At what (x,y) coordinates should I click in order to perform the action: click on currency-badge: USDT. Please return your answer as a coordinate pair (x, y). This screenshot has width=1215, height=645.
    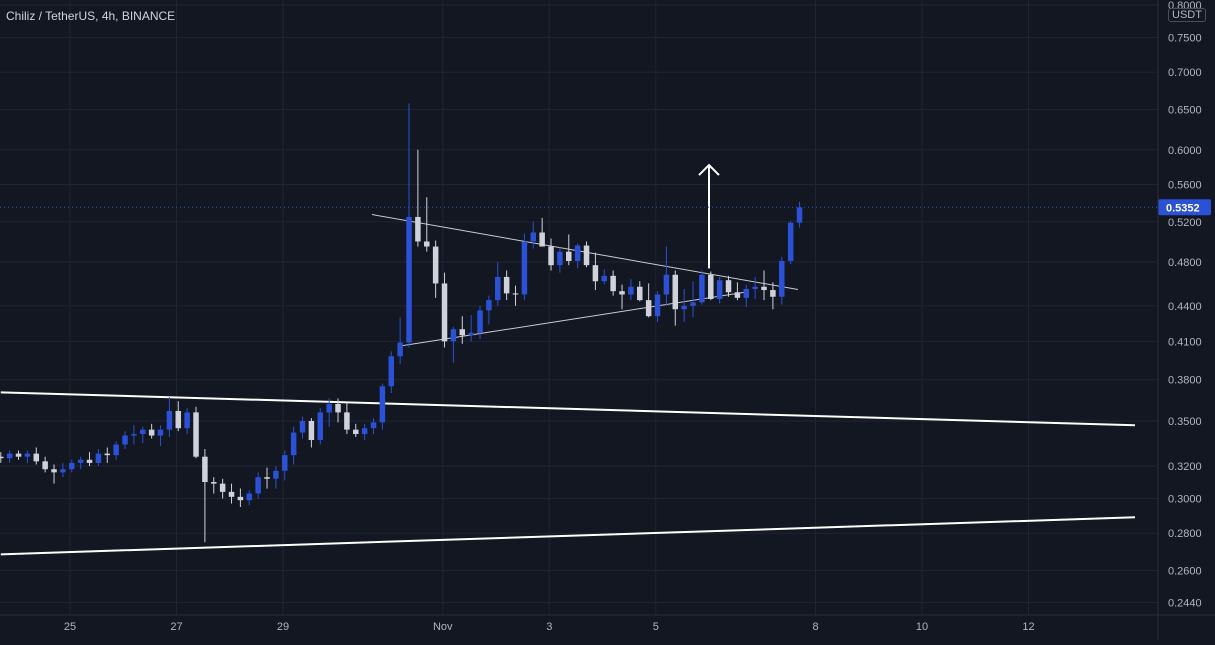
    Looking at the image, I should click on (1187, 15).